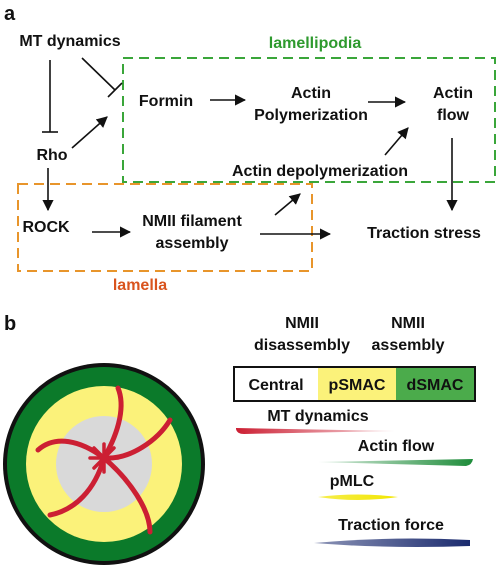 Image resolution: width=503 pixels, height=578 pixels. Describe the element at coordinates (89, 132) in the screenshot. I see `rho-to-lamellipodia-arrow` at that location.